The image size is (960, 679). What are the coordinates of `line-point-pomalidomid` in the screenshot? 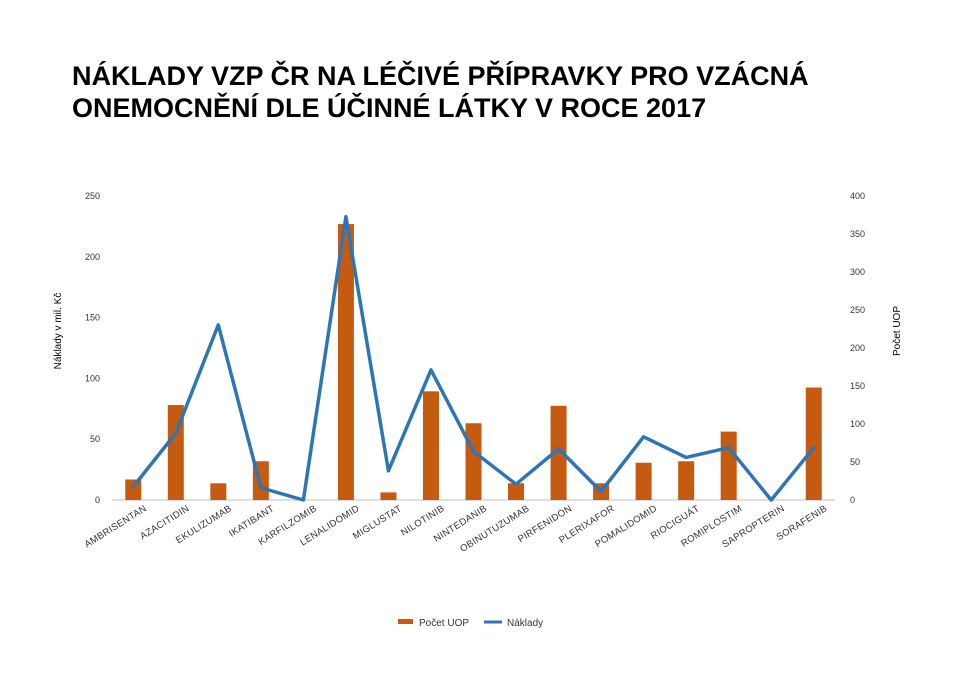 It's located at (644, 437).